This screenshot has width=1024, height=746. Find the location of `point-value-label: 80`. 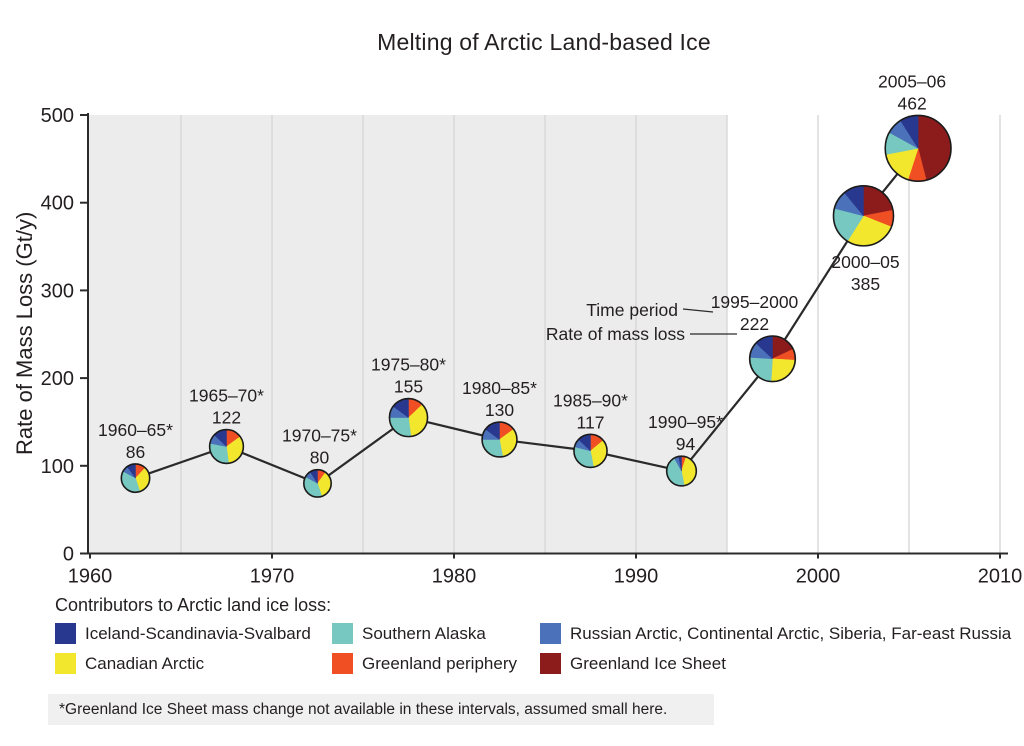

point-value-label: 80 is located at coordinates (320, 458).